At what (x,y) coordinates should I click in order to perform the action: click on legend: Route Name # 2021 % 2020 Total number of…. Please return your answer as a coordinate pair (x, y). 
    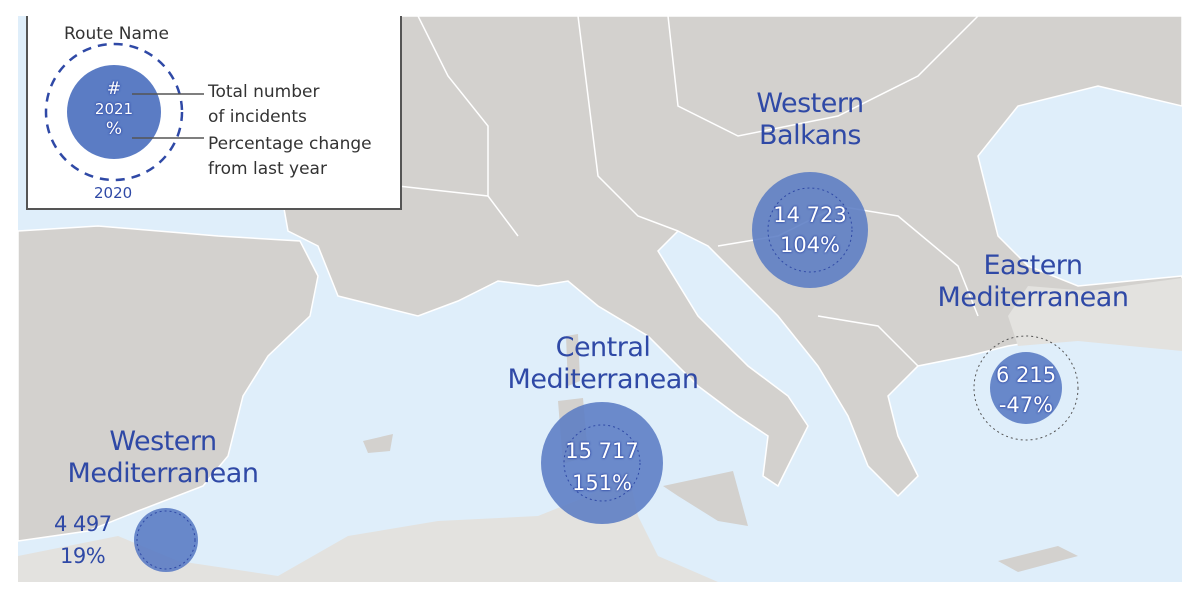
    Looking at the image, I should click on (214, 113).